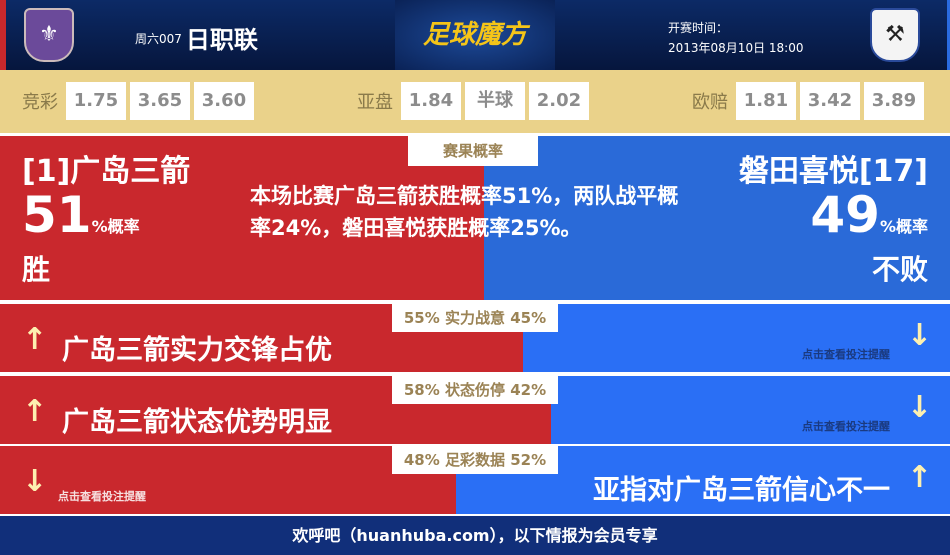 The height and width of the screenshot is (555, 950). I want to click on odds-value: 1.81, so click(766, 101).